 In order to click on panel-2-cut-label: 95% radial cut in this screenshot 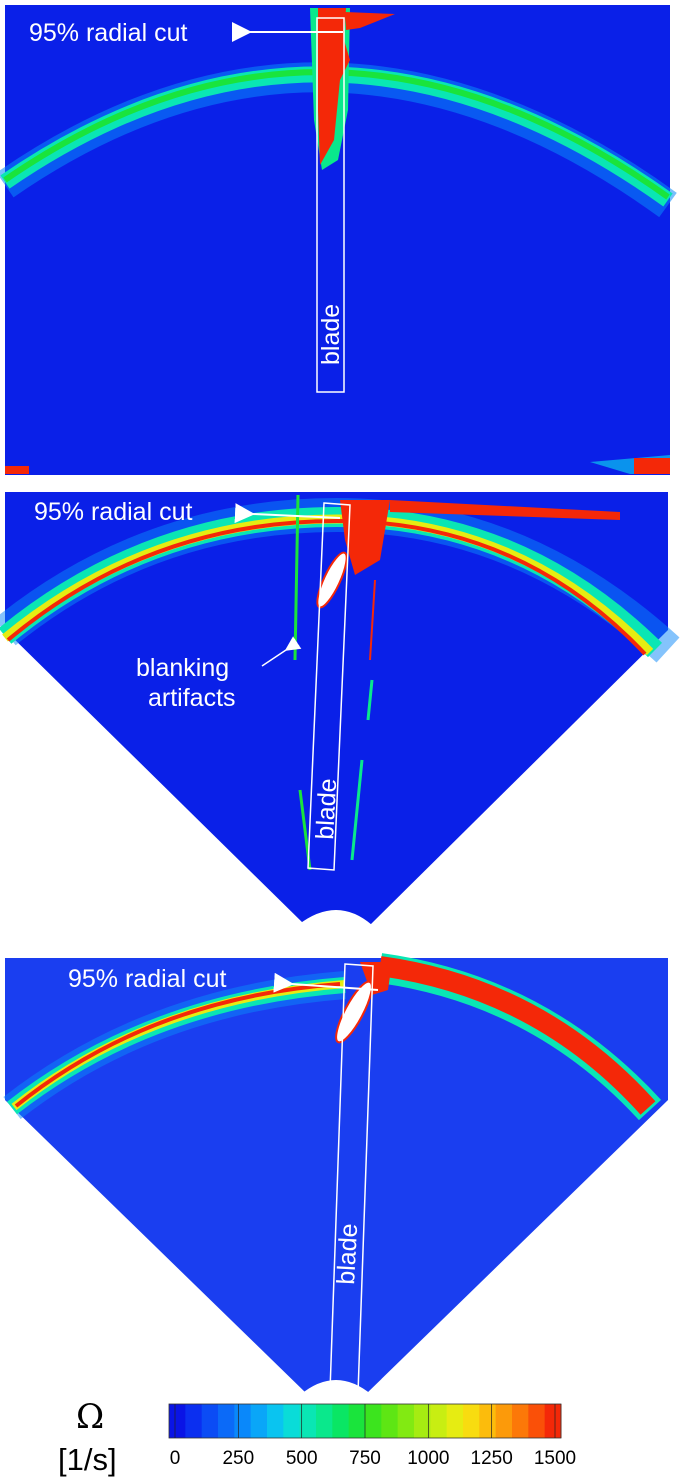, I will do `click(113, 512)`.